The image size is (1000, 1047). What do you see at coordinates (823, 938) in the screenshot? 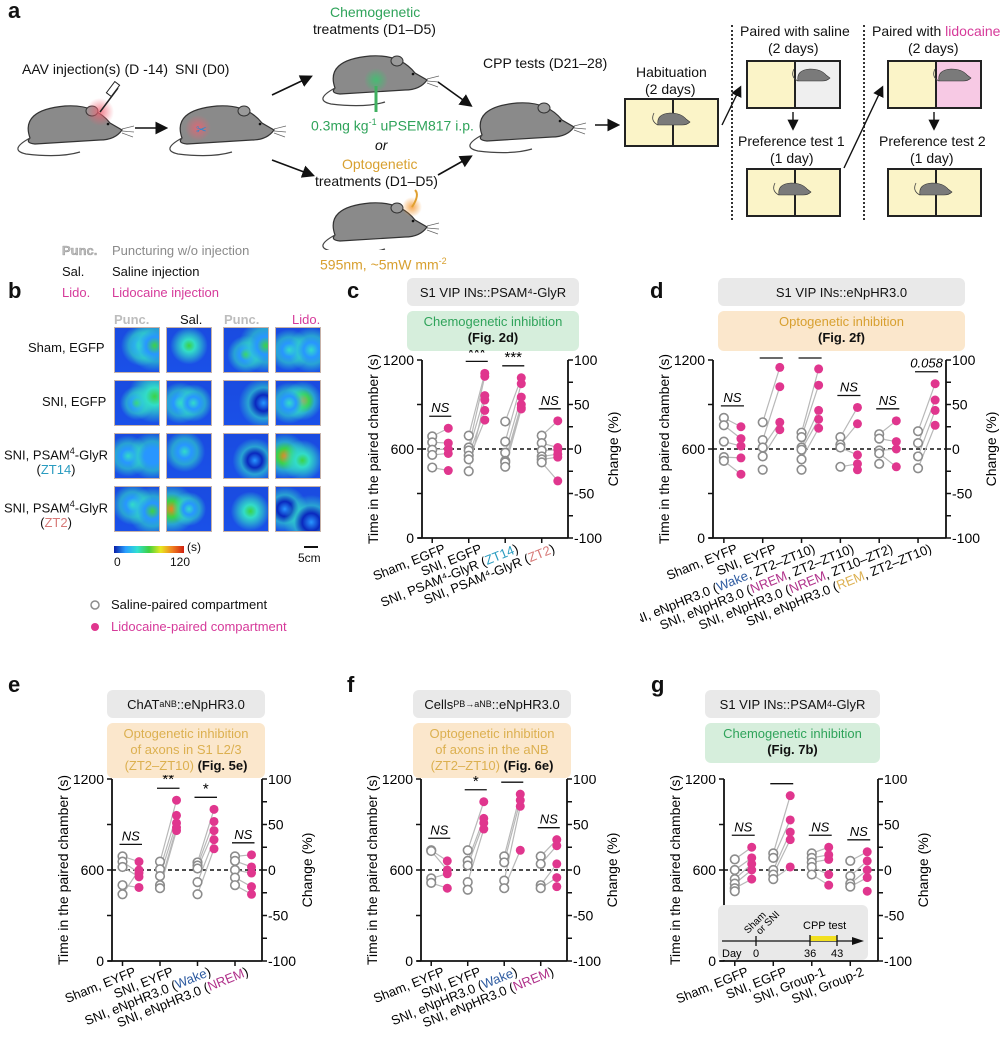
I see `cpp-window` at bounding box center [823, 938].